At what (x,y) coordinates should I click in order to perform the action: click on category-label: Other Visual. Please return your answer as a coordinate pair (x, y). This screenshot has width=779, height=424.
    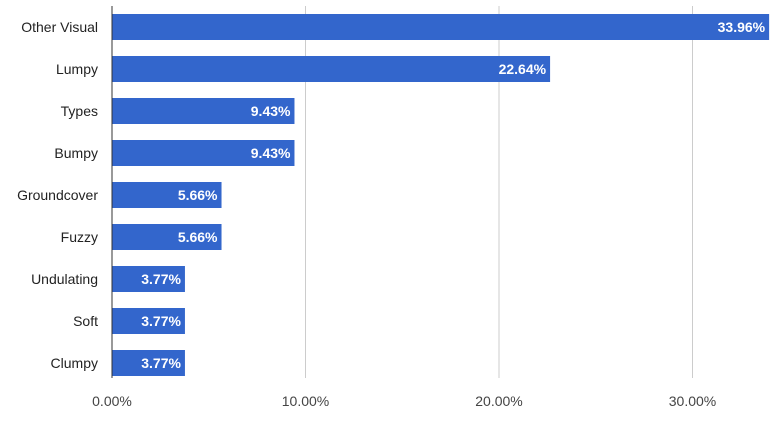
    Looking at the image, I should click on (59, 27).